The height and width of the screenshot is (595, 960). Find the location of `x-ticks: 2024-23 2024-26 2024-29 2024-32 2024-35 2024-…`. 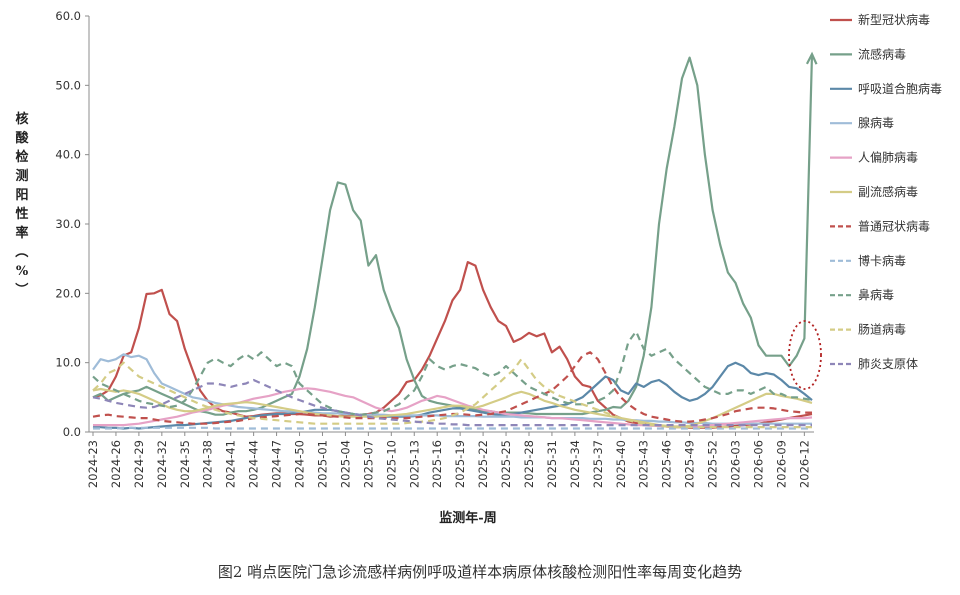

x-ticks: 2024-23 2024-26 2024-29 2024-32 2024-35 2024-… is located at coordinates (448, 460).